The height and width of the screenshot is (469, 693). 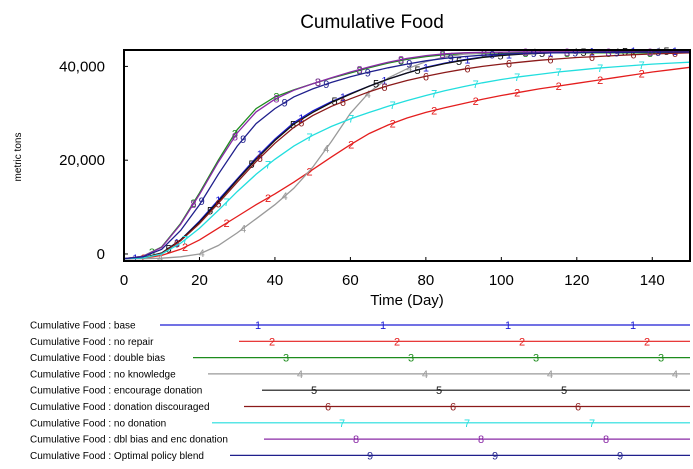 I want to click on legend-item: Cumulative Food : no repair 2 2 2 2, so click(x=360, y=342).